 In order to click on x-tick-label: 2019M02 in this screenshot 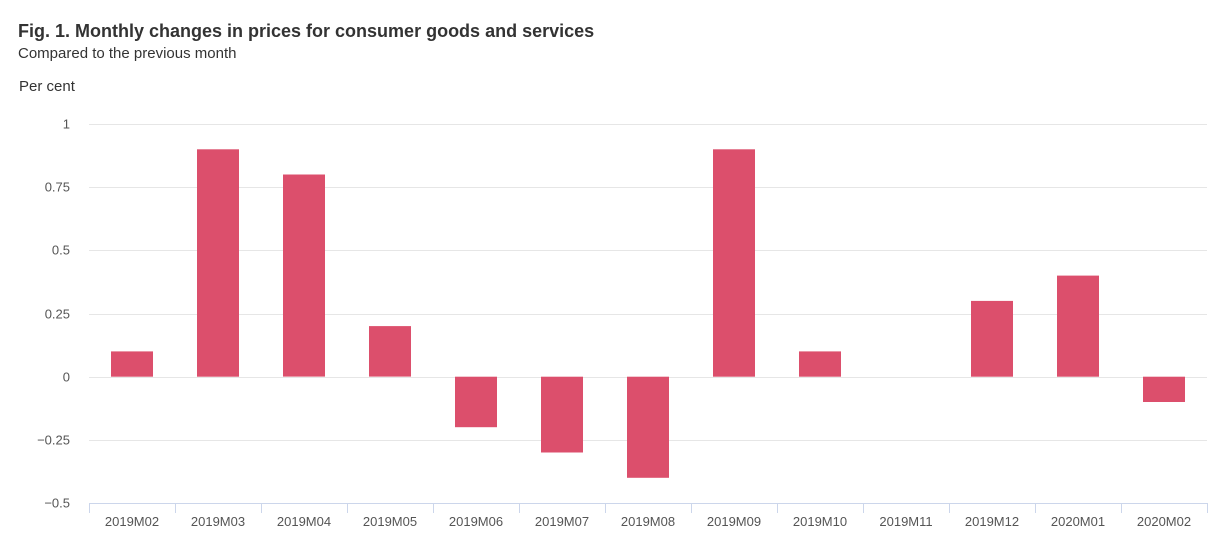, I will do `click(132, 521)`.